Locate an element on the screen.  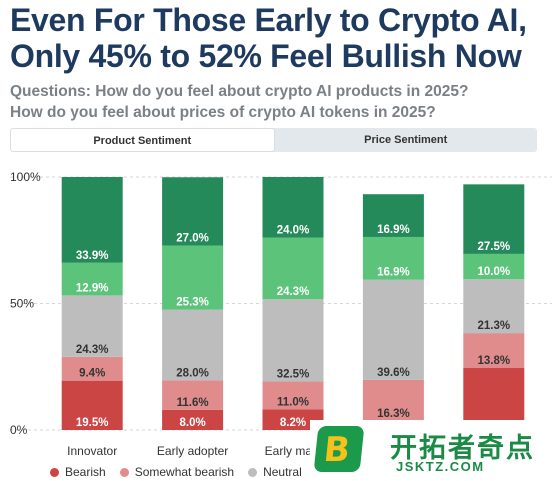
y-tick-label: 0% is located at coordinates (19, 430).